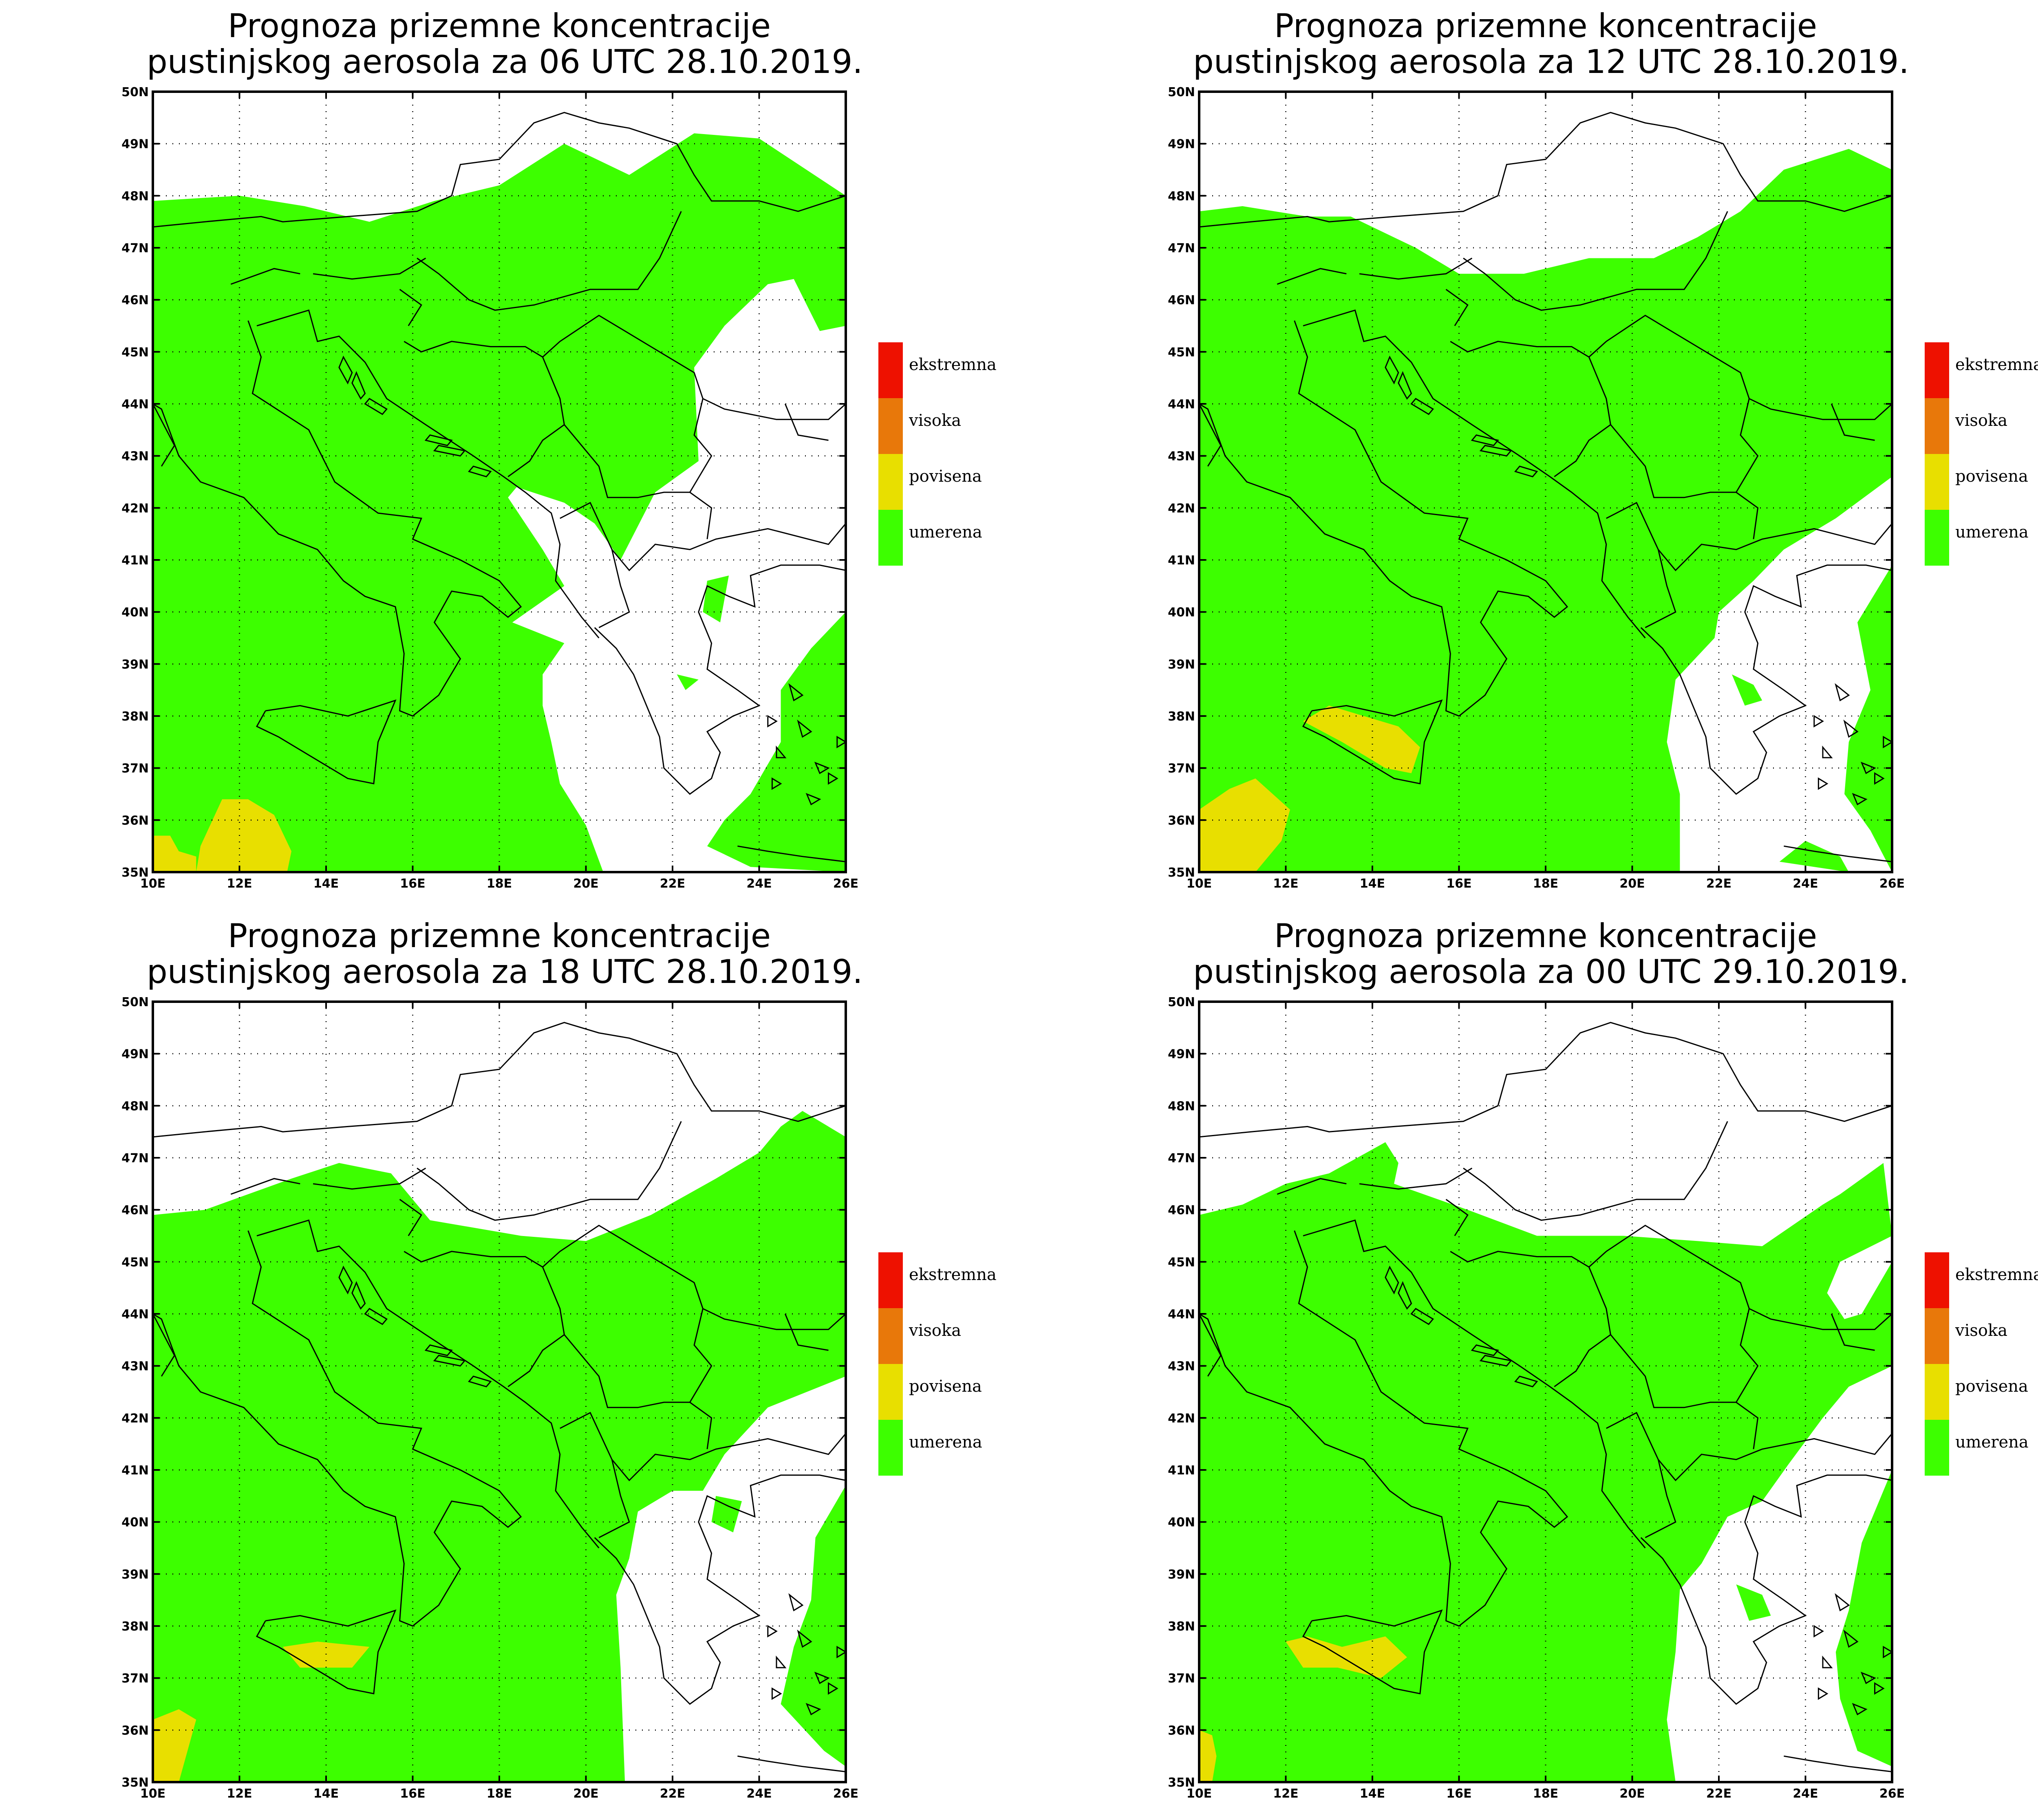 The width and height of the screenshot is (2038, 1820). Describe the element at coordinates (1181, 769) in the screenshot. I see `y-tick-label: 37N` at that location.